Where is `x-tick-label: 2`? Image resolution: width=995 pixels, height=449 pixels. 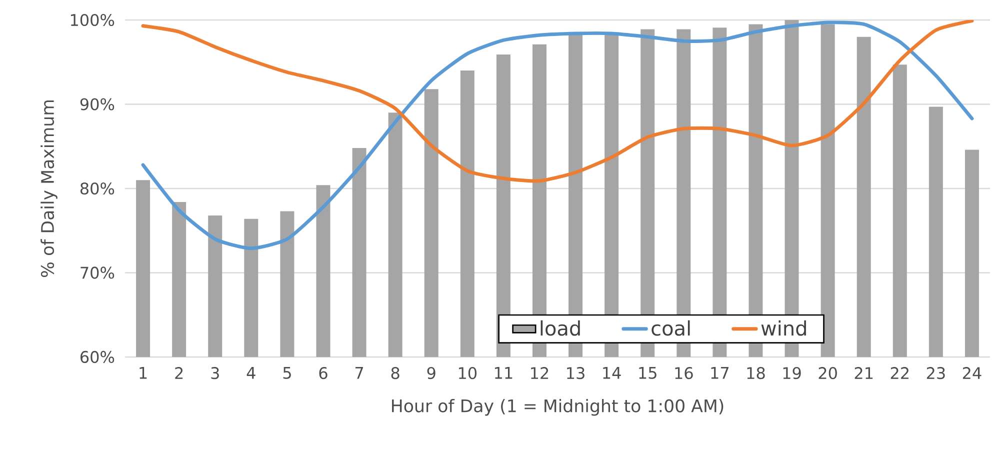 x-tick-label: 2 is located at coordinates (179, 373).